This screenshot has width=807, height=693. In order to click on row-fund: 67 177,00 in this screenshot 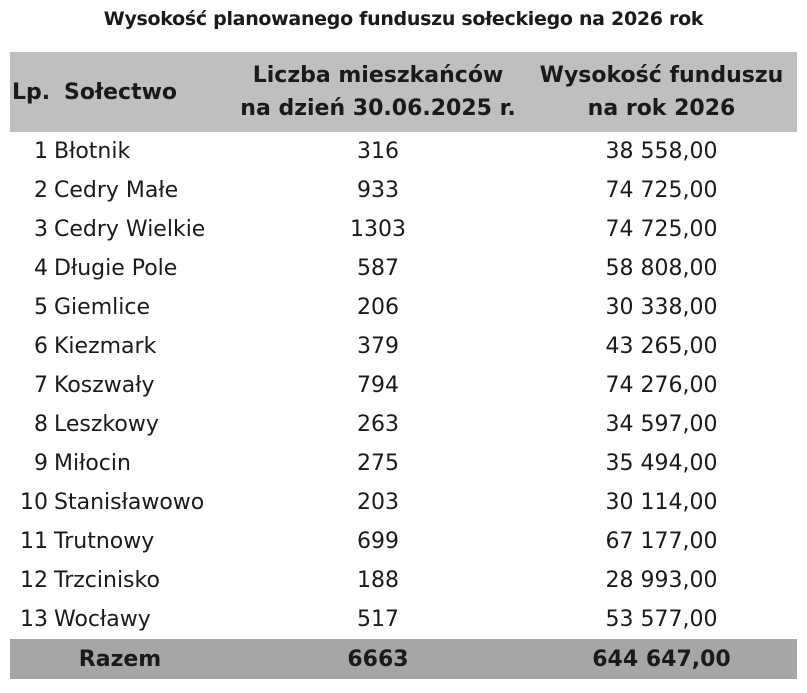, I will do `click(661, 541)`.